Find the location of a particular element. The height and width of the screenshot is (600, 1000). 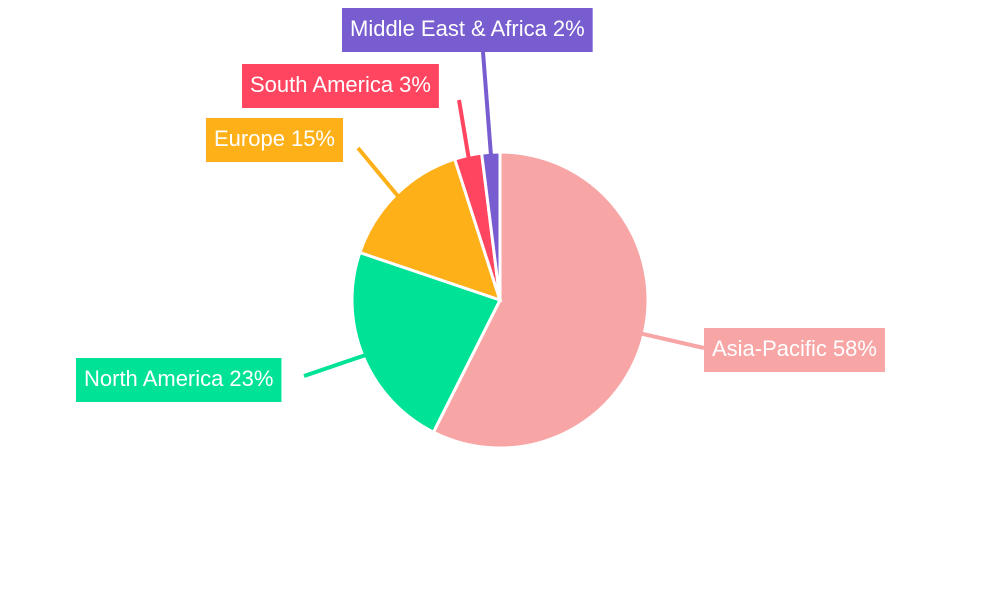

label-text: Asia-Pacific 58% is located at coordinates (794, 348).